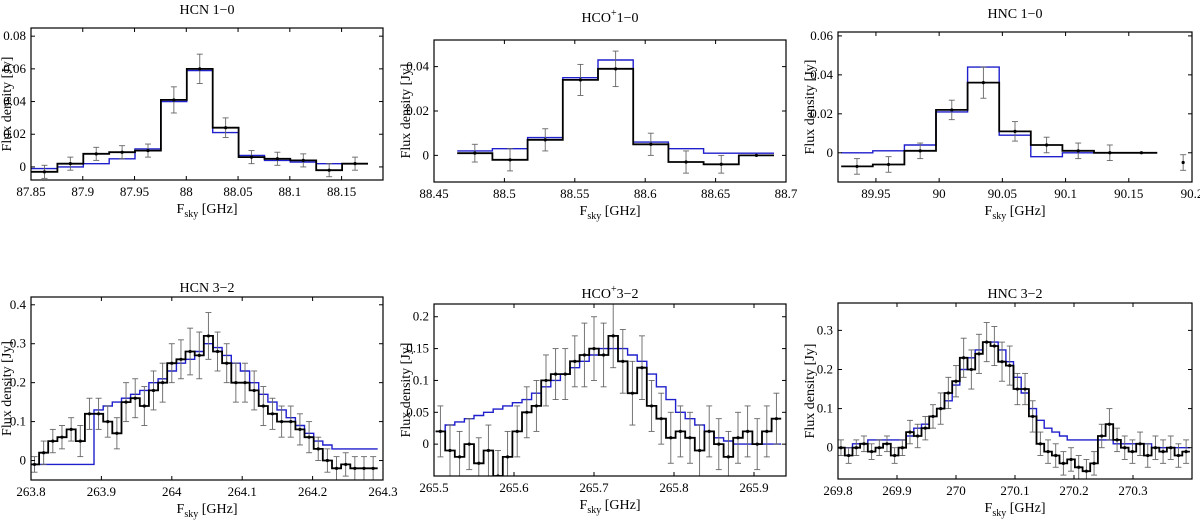 This screenshot has width=1200, height=526. I want to click on x-tick-label: 270.2, so click(1073, 490).